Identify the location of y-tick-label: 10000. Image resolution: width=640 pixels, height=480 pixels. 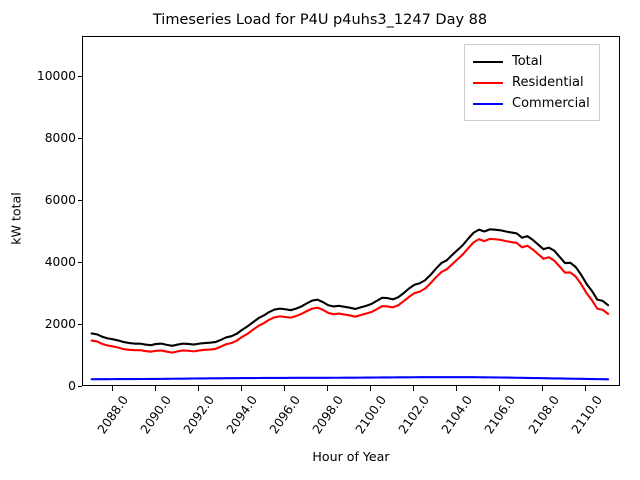
(56, 76).